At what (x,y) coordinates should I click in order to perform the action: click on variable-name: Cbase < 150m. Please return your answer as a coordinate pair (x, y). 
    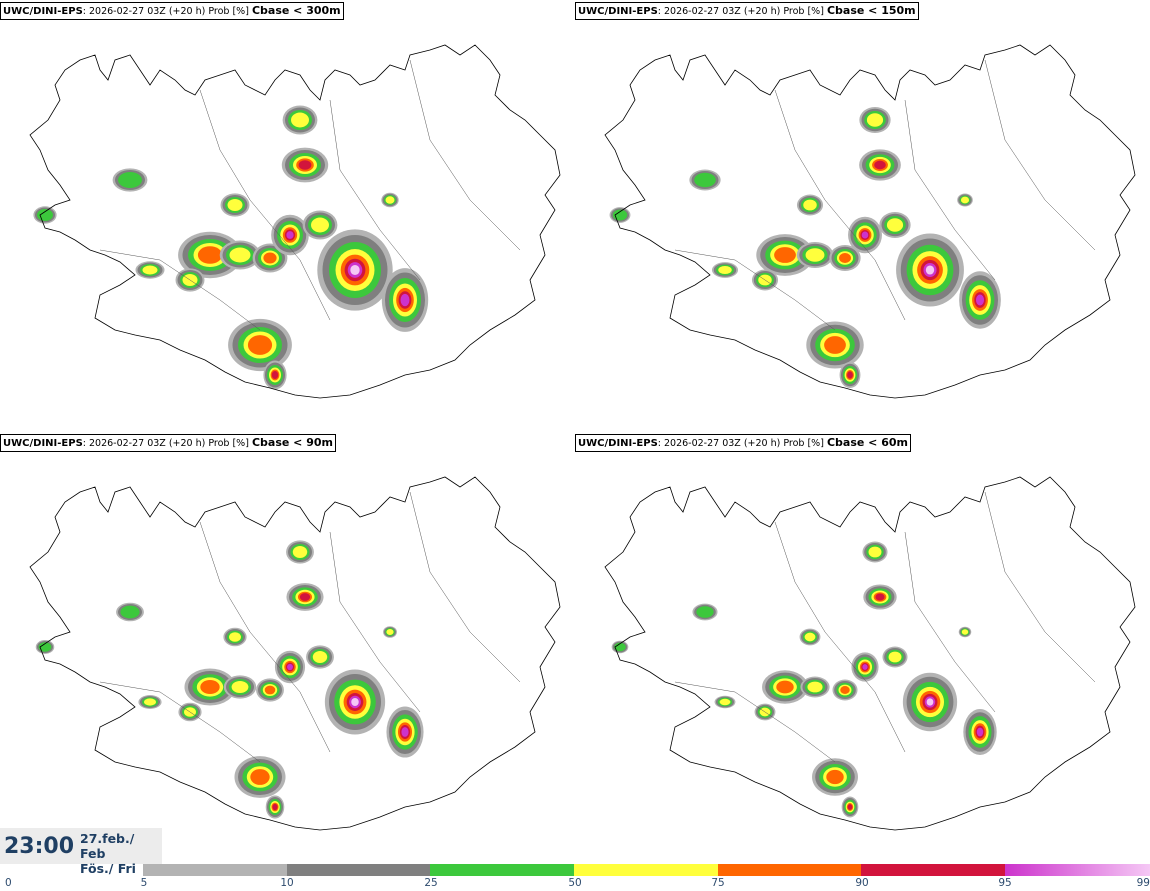
    Looking at the image, I should click on (871, 10).